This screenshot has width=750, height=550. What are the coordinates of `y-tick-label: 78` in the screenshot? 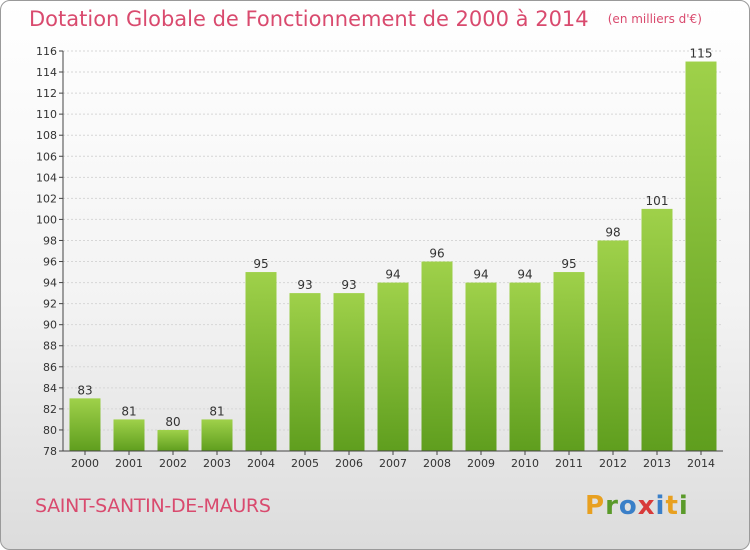 It's located at (50, 451).